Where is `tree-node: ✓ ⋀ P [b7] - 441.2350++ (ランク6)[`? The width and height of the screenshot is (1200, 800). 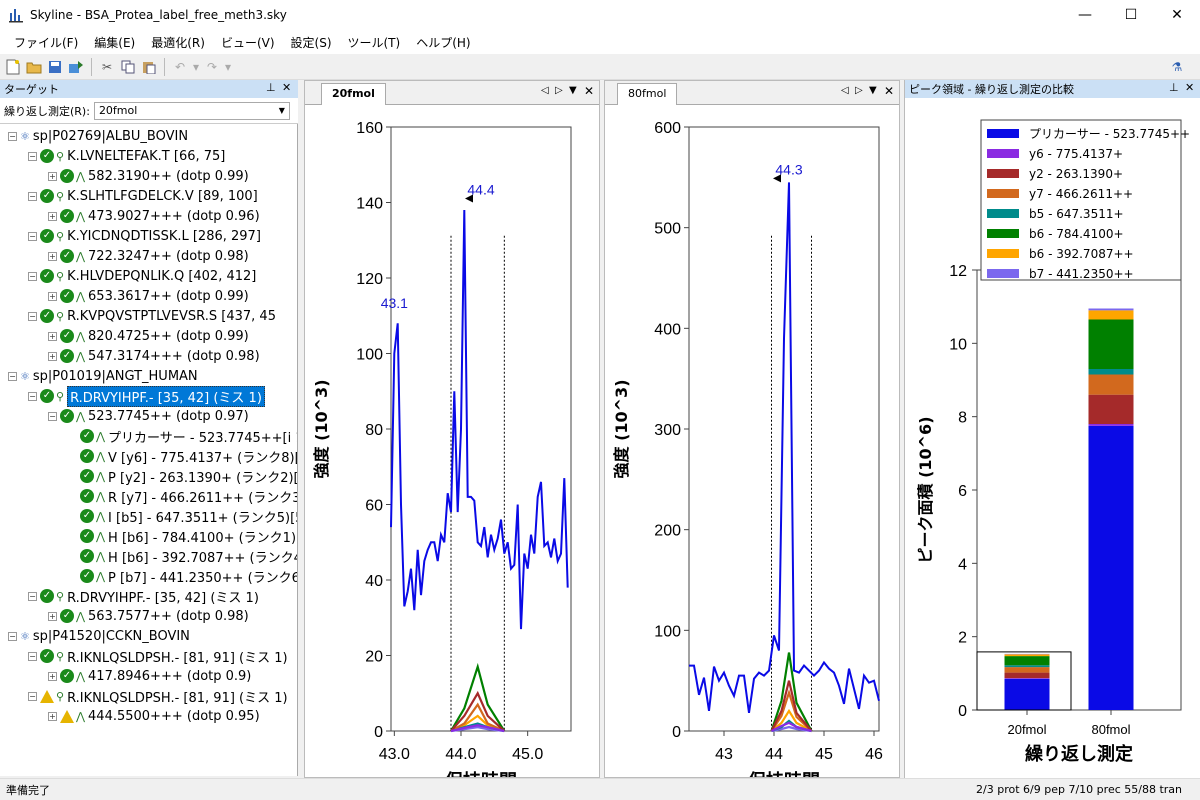
tree-node: ✓ ⋀ P [b7] - 441.2350++ (ランク6)[ is located at coordinates (182, 576).